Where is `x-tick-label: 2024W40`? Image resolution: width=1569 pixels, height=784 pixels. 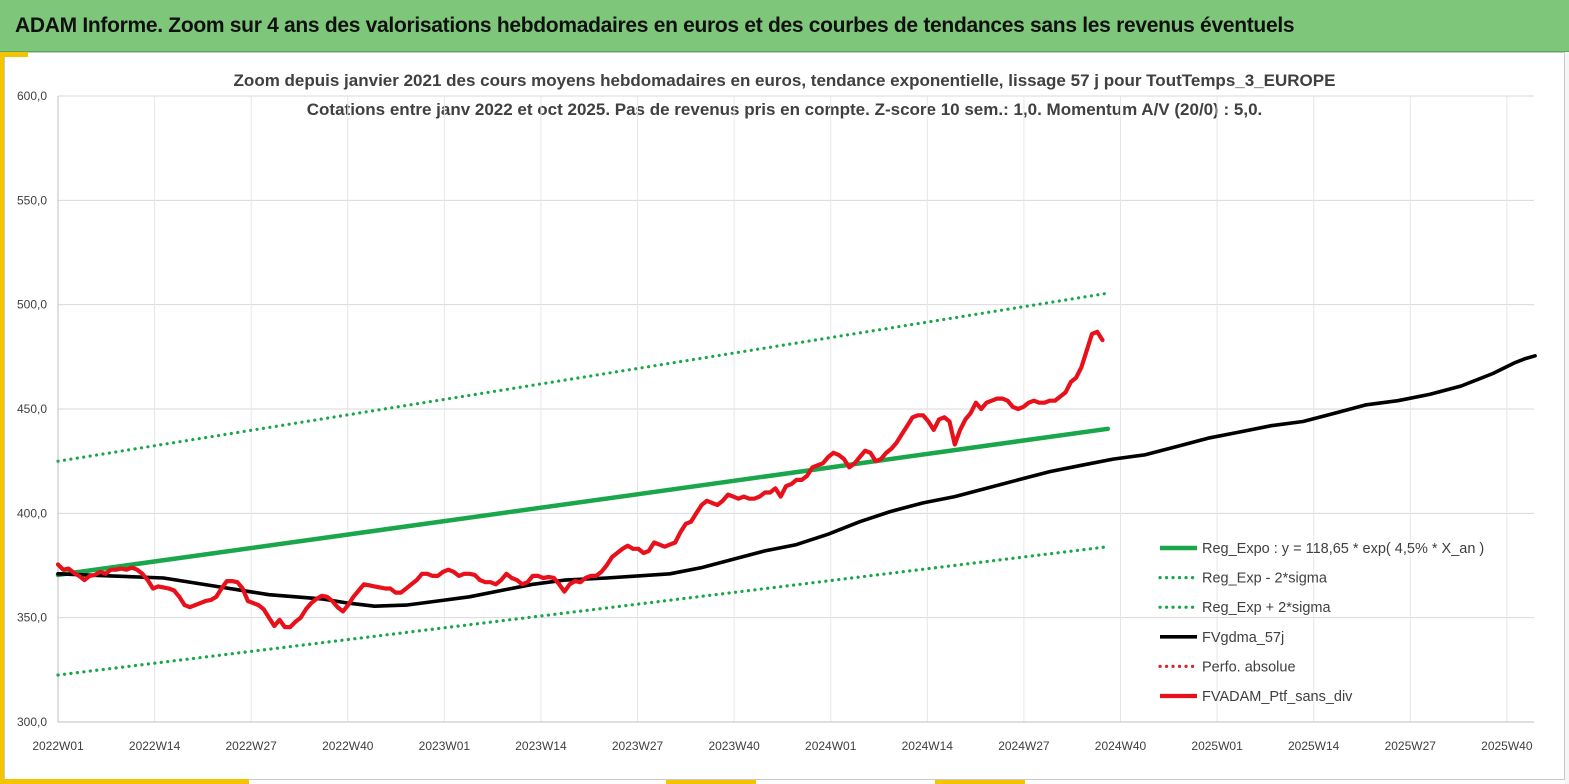 x-tick-label: 2024W40 is located at coordinates (1121, 746).